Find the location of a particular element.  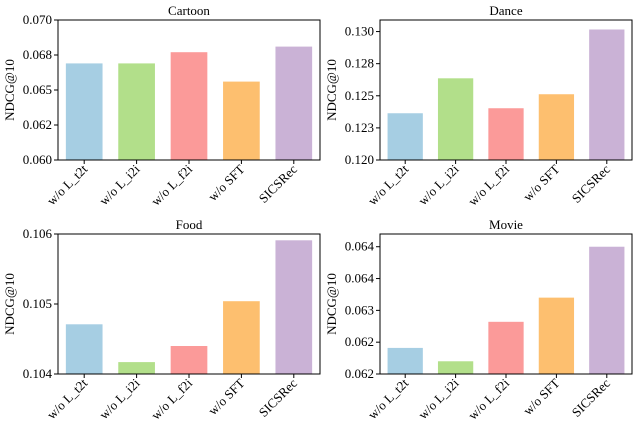

y-tick-label: 0.070 is located at coordinates (37, 19).